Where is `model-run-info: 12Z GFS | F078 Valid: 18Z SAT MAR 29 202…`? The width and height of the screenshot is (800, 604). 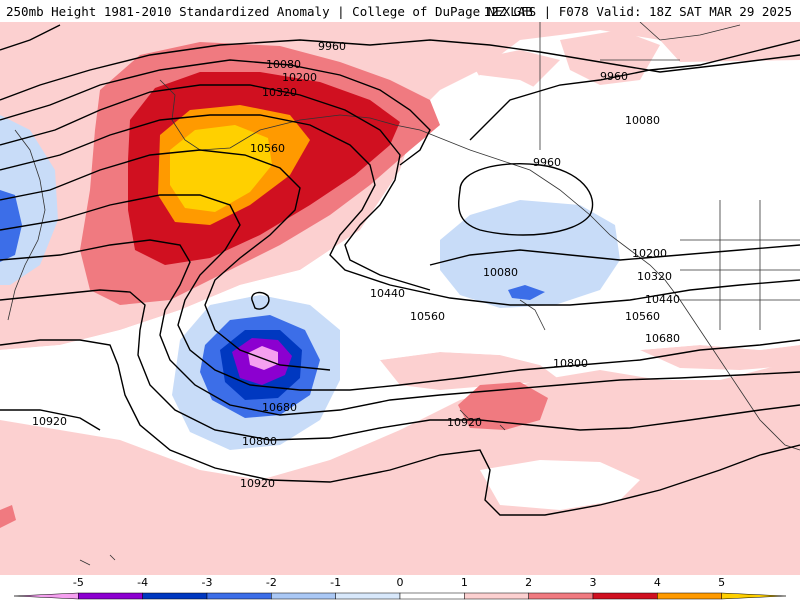
model-run-info: 12Z GFS | F078 Valid: 18Z SAT MAR 29 202… is located at coordinates (637, 11).